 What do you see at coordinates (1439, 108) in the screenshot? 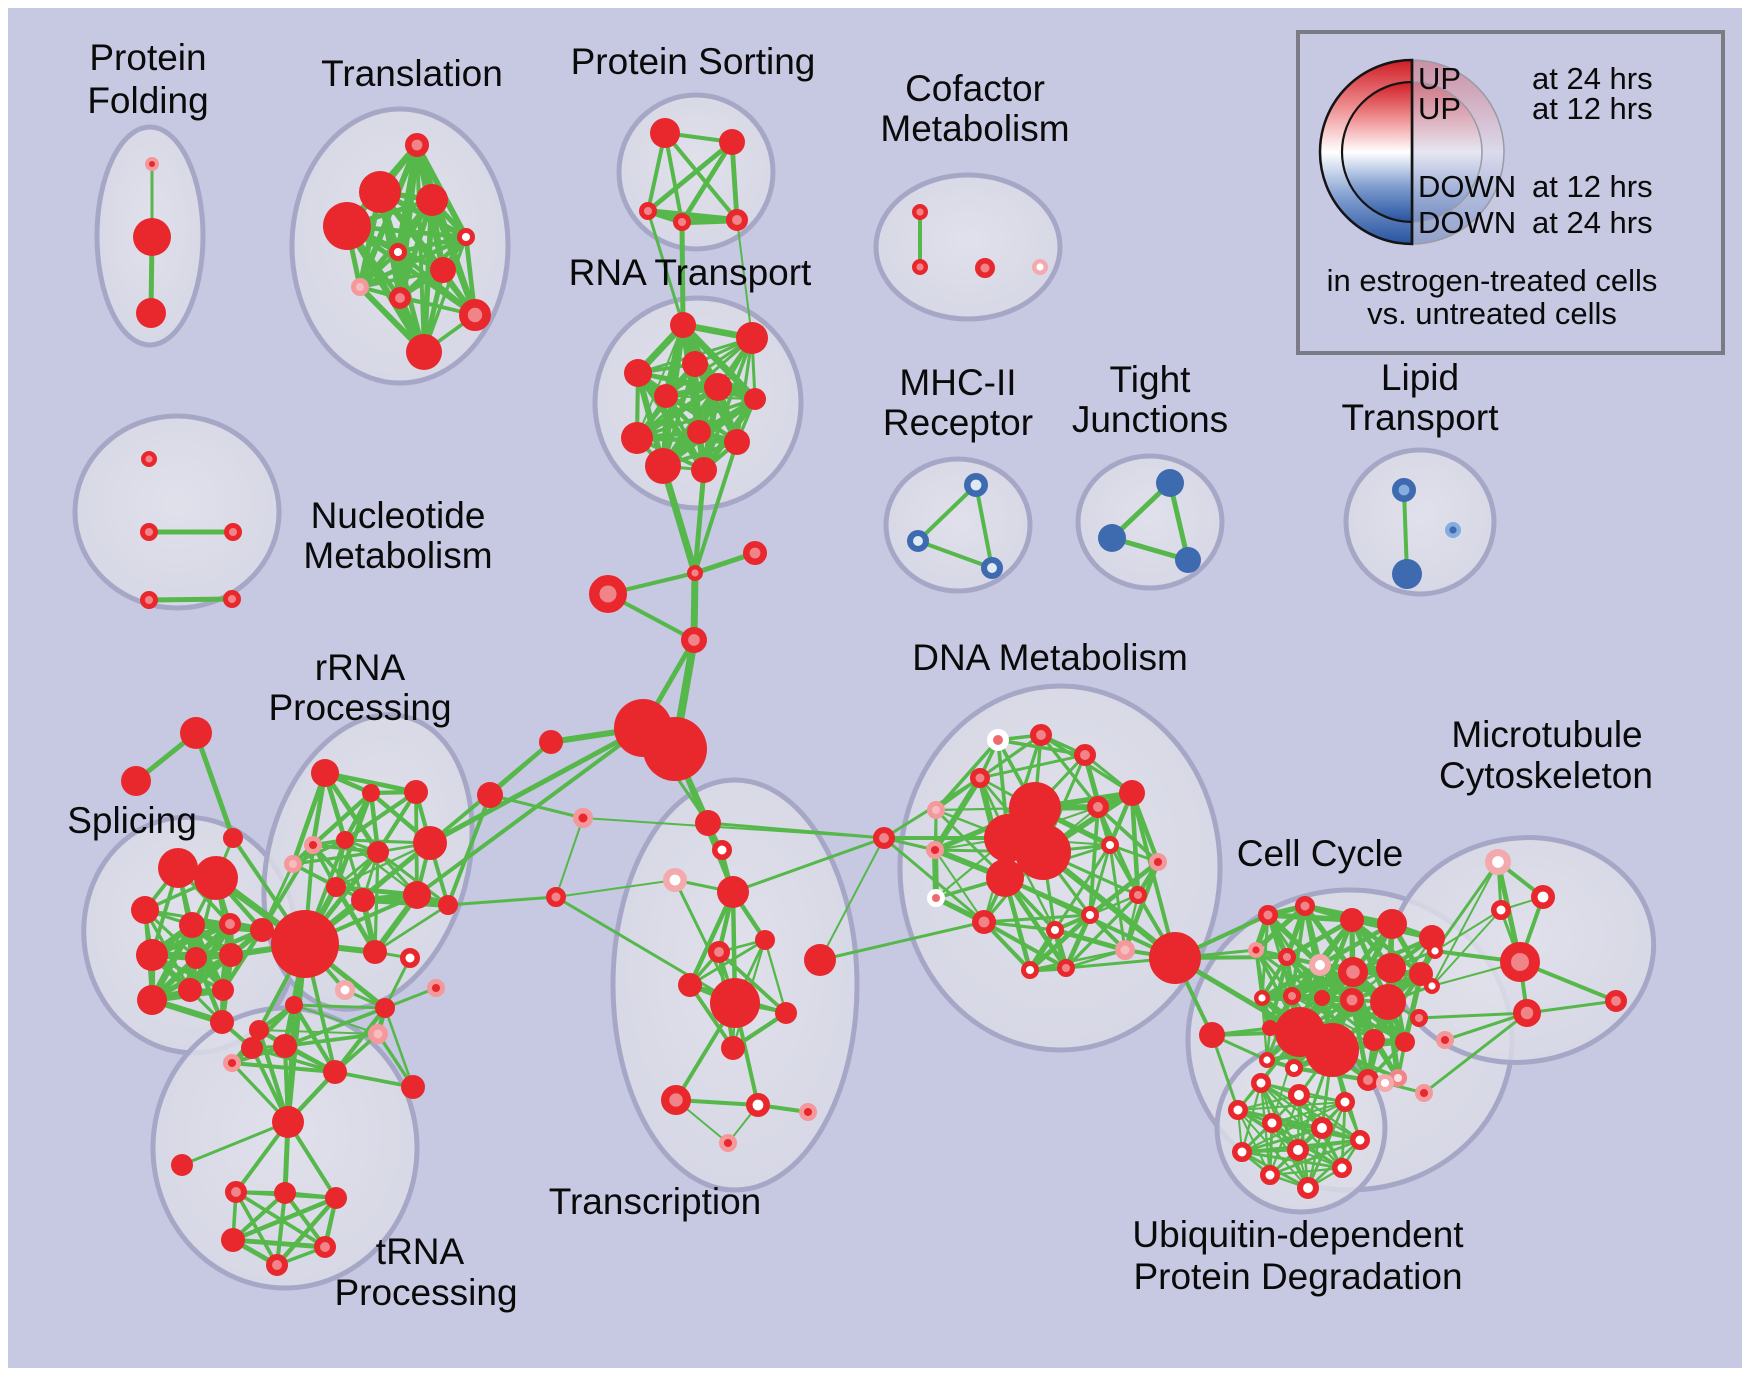
I see `legend-direction-label: UP` at bounding box center [1439, 108].